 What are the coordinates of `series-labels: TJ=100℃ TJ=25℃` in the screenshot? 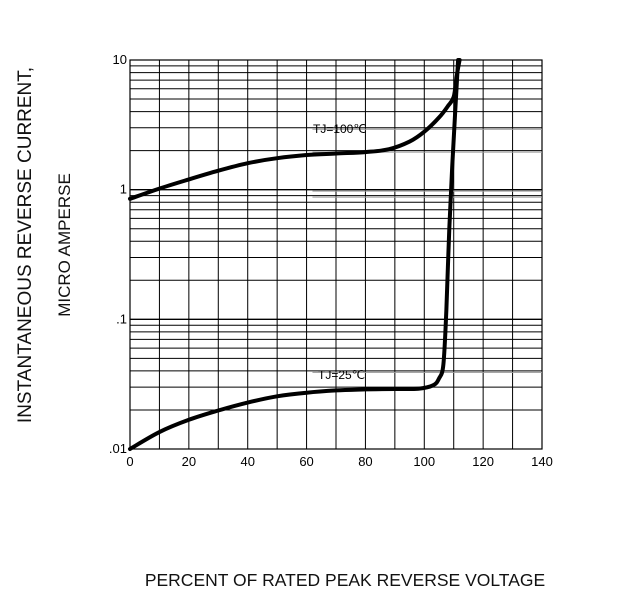 It's located at (340, 252).